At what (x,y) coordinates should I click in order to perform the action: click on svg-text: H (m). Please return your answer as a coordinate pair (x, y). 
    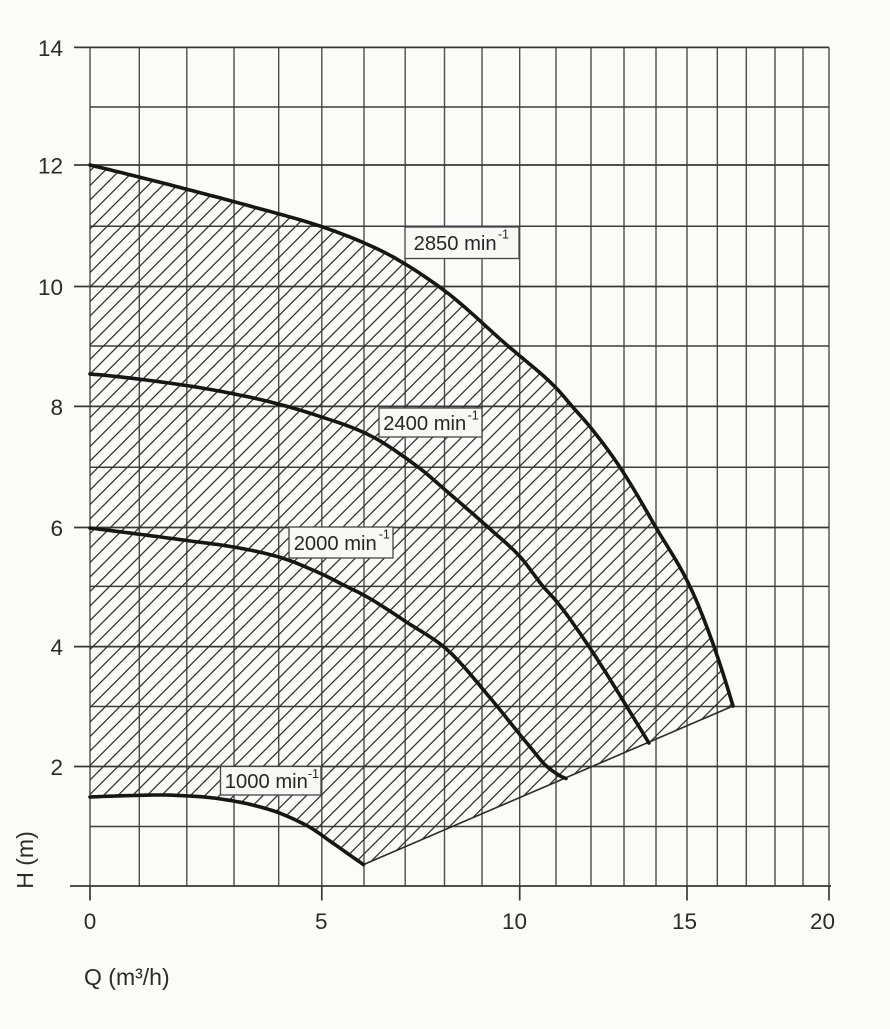
    Looking at the image, I should click on (25, 859).